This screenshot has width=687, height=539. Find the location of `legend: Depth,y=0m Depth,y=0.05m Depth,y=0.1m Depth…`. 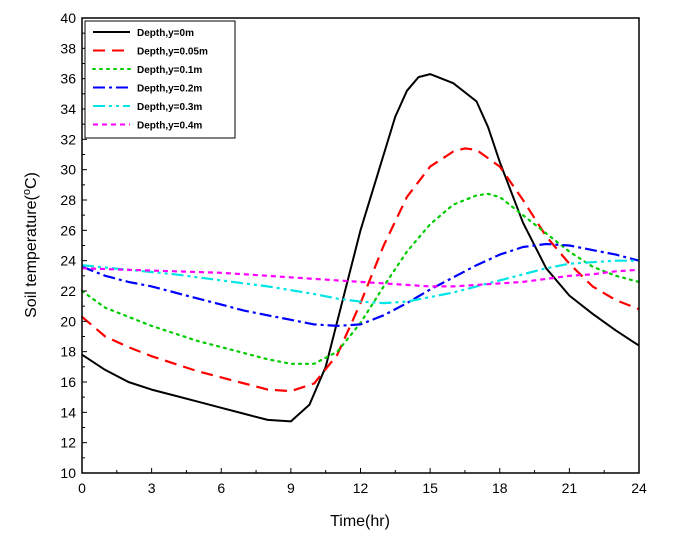

legend: Depth,y=0m Depth,y=0.05m Depth,y=0.1m Depth… is located at coordinates (160, 79).